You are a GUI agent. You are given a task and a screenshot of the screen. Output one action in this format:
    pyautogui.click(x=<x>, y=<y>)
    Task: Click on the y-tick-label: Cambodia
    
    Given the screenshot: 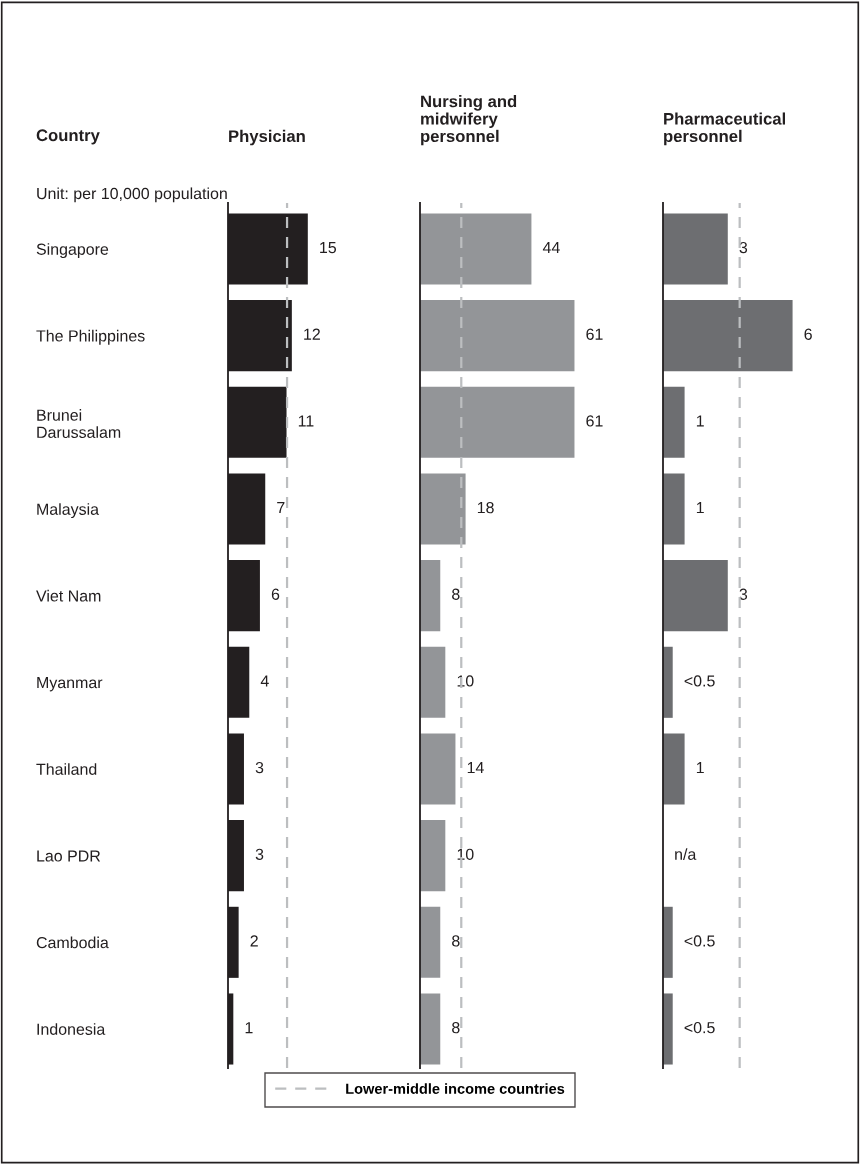 What is the action you would take?
    pyautogui.click(x=72, y=942)
    